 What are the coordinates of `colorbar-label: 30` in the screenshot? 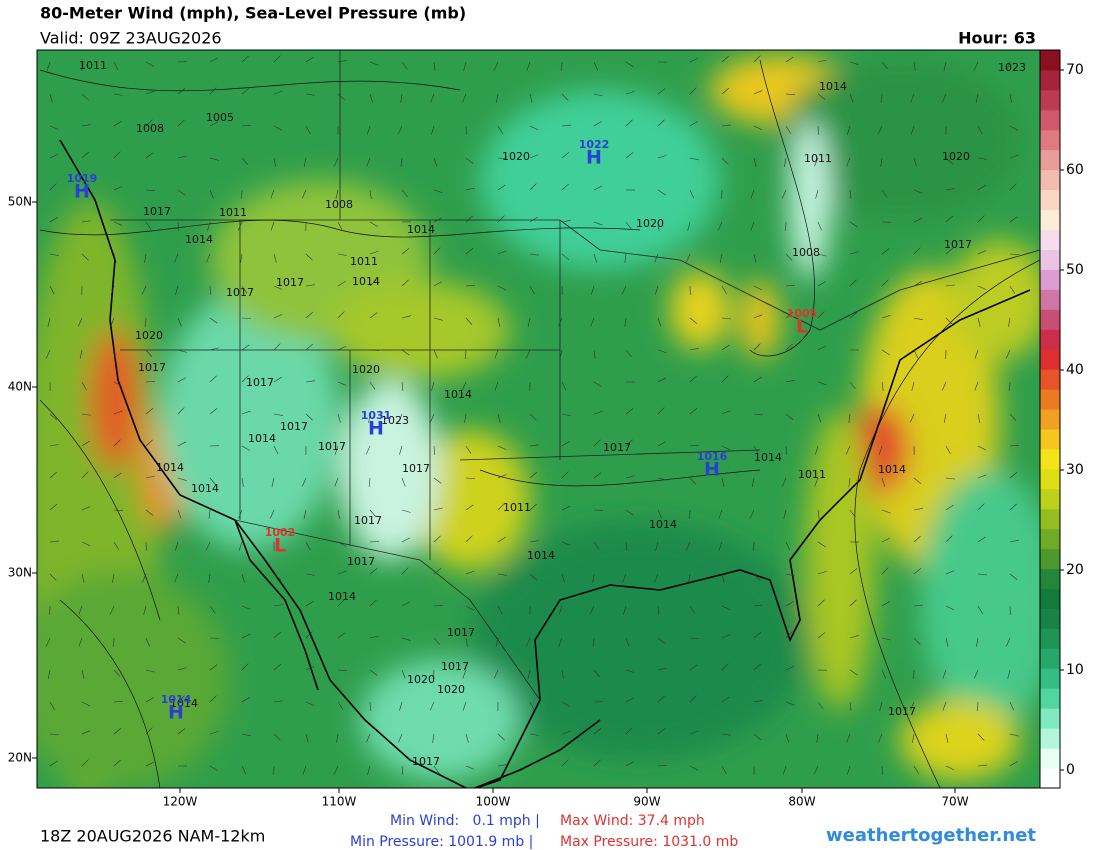 It's located at (1075, 470).